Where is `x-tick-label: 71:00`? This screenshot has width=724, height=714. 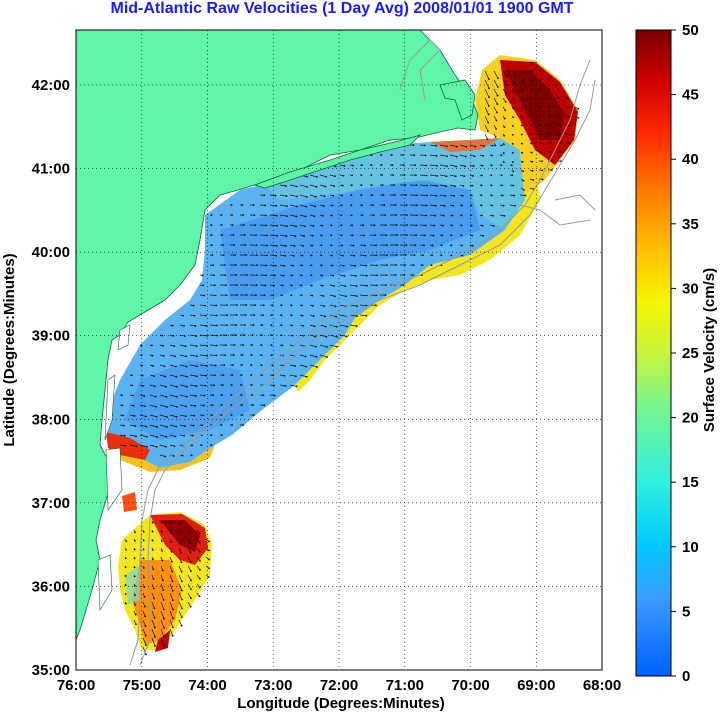 x-tick-label: 71:00 is located at coordinates (405, 685).